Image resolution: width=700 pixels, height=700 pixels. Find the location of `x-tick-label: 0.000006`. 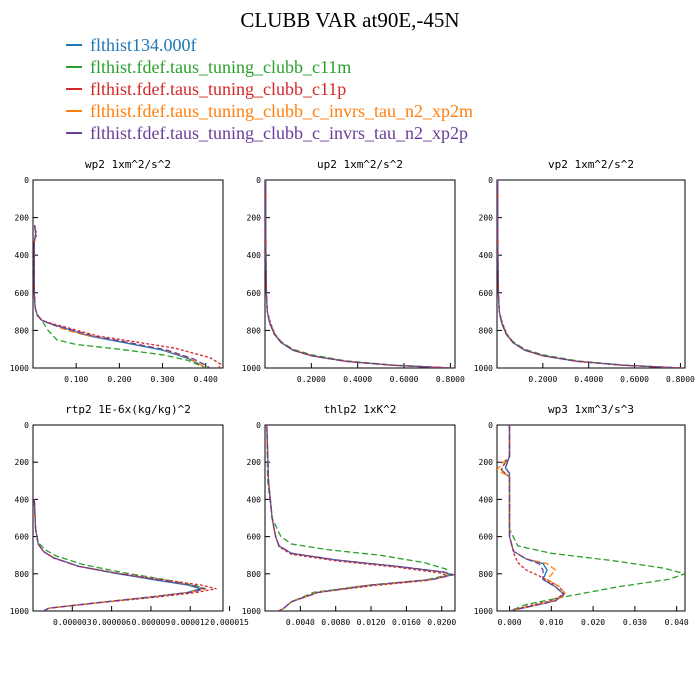

x-tick-label: 0.000006 is located at coordinates (111, 622).